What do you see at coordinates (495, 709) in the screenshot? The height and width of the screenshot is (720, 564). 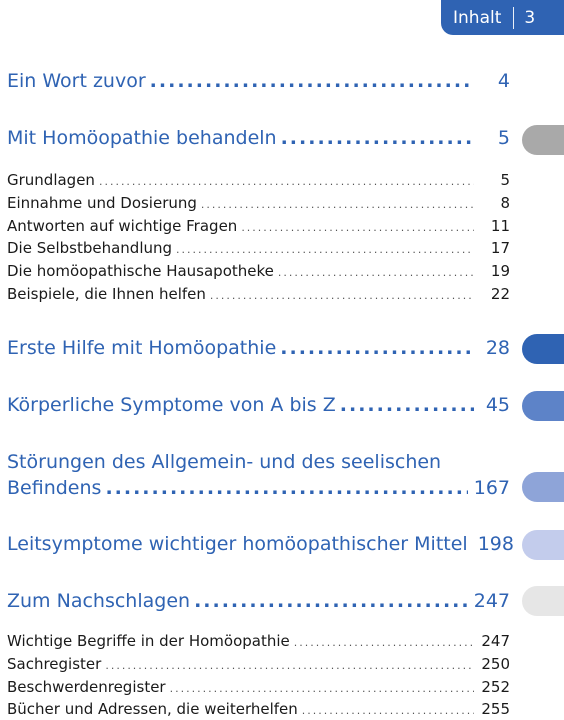 I see `item-page: 255` at bounding box center [495, 709].